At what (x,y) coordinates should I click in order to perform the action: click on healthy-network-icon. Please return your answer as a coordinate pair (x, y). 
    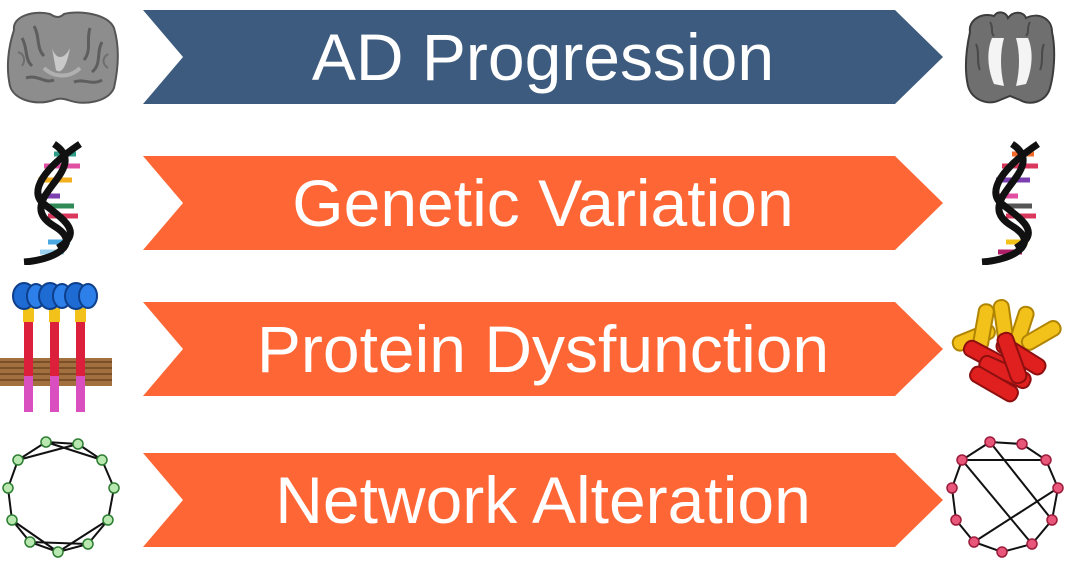
    Looking at the image, I should click on (61, 497).